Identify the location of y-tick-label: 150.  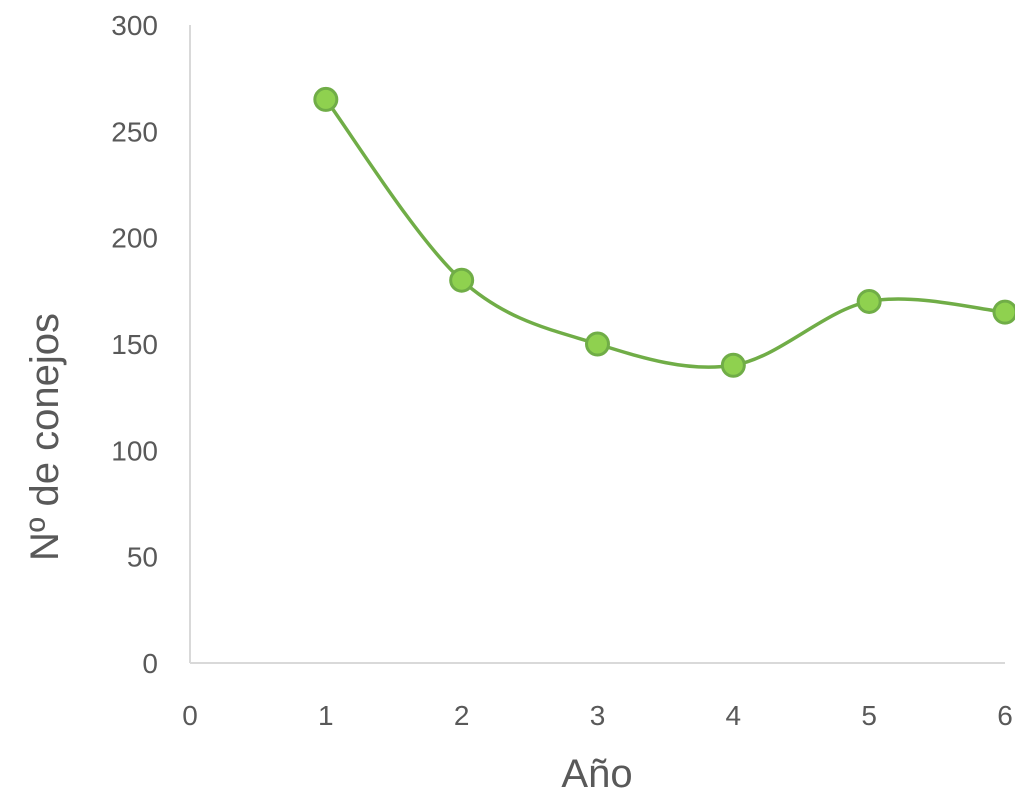
(134, 344).